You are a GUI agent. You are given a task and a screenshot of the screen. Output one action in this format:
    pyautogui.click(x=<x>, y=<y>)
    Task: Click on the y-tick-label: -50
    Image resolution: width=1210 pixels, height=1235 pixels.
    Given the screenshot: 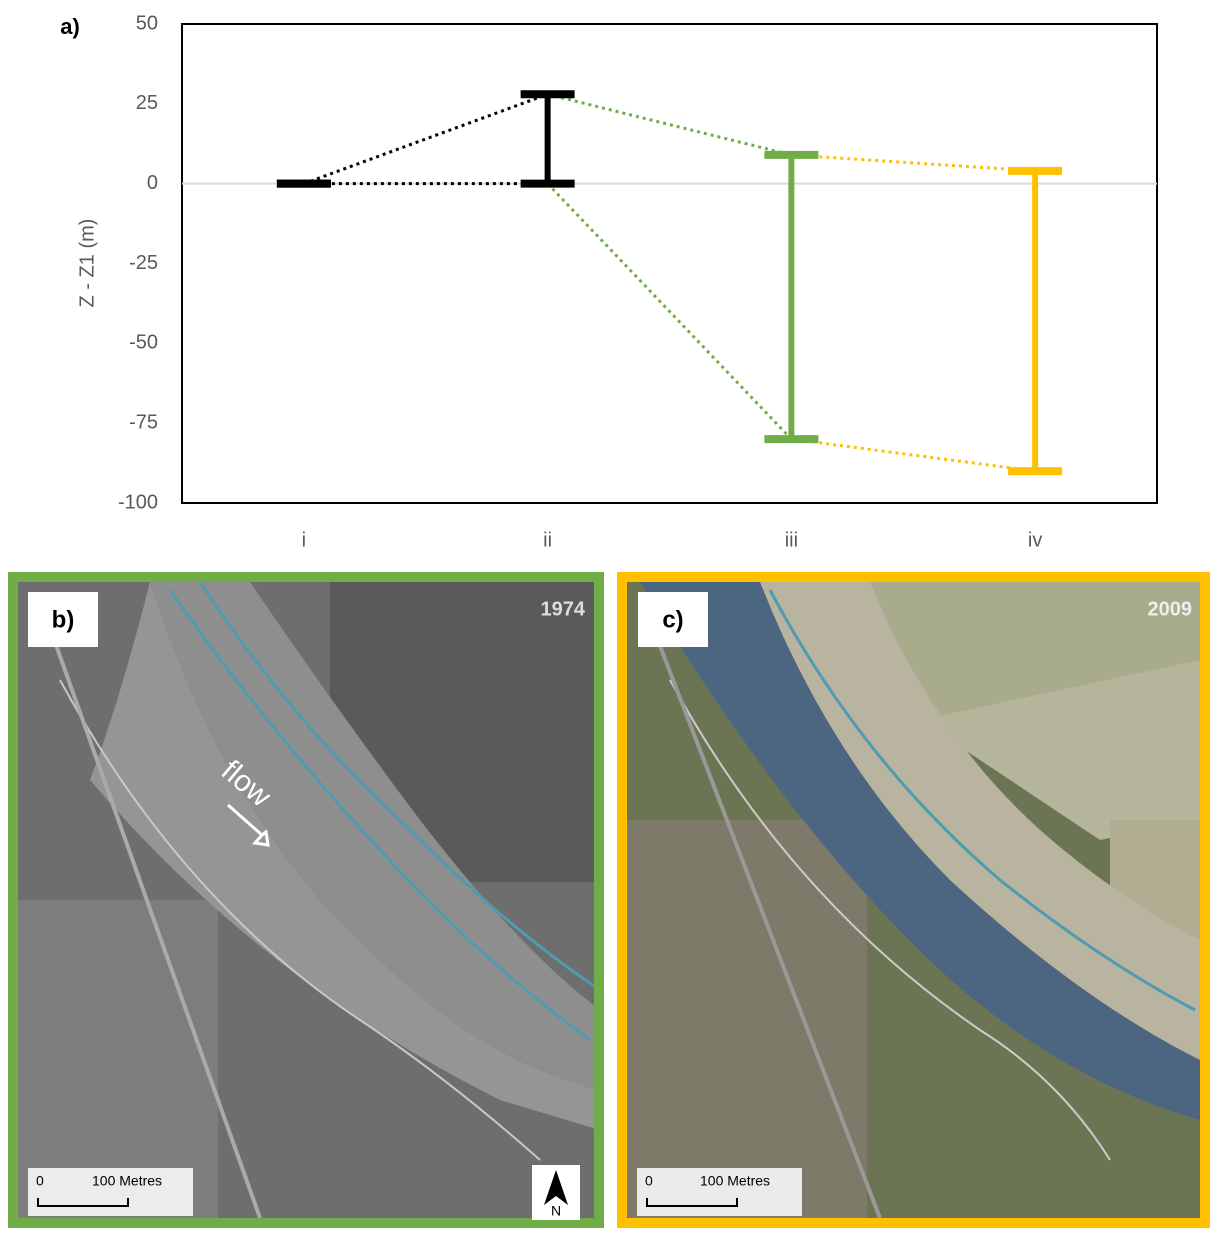 What is the action you would take?
    pyautogui.click(x=143, y=343)
    